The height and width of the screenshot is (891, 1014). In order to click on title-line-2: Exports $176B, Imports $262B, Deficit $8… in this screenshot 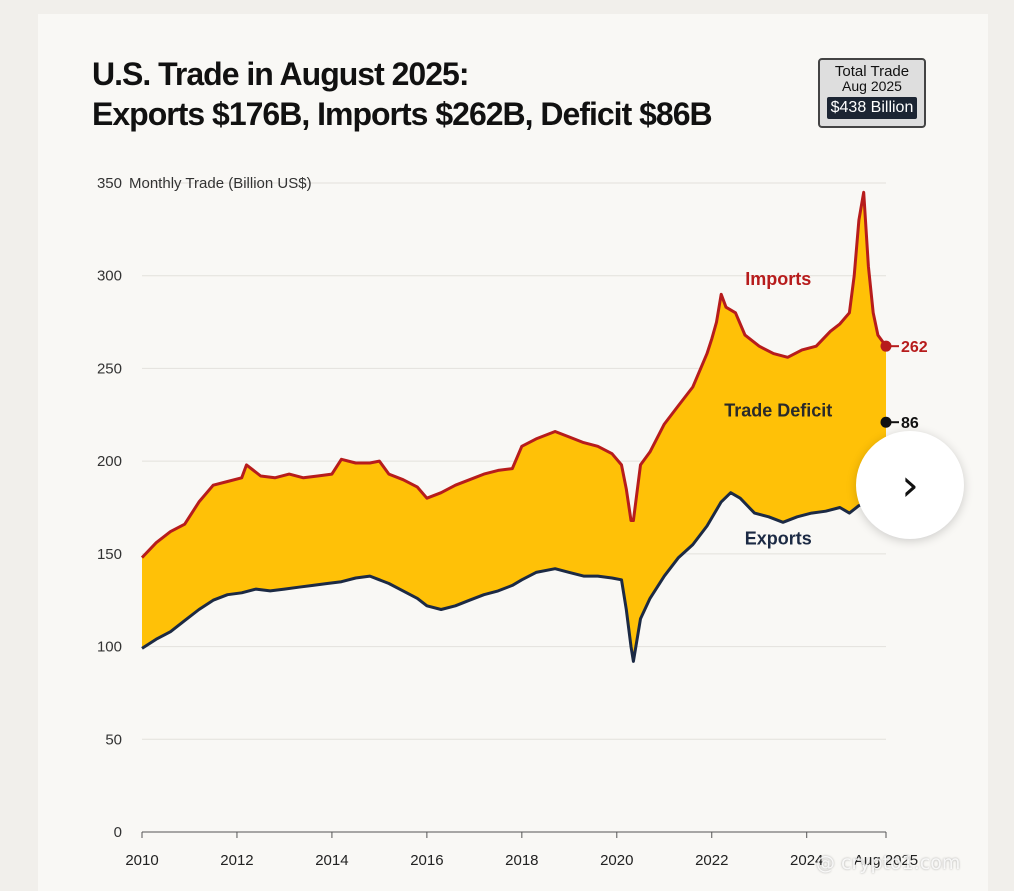, I will do `click(402, 114)`.